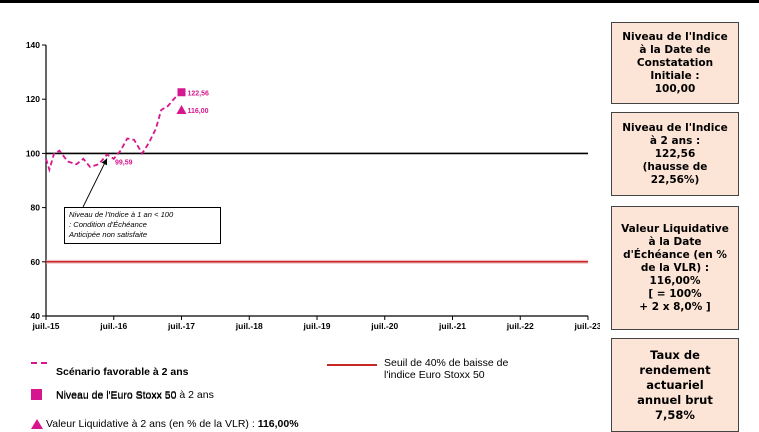 This screenshot has height=432, width=759. Describe the element at coordinates (41, 363) in the screenshot. I see `legend-dash-icon` at that location.